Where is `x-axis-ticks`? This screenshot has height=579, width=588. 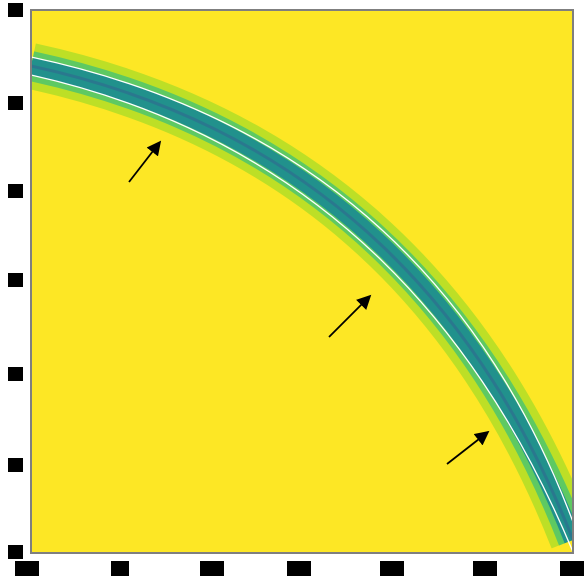 x-axis-ticks is located at coordinates (299, 568).